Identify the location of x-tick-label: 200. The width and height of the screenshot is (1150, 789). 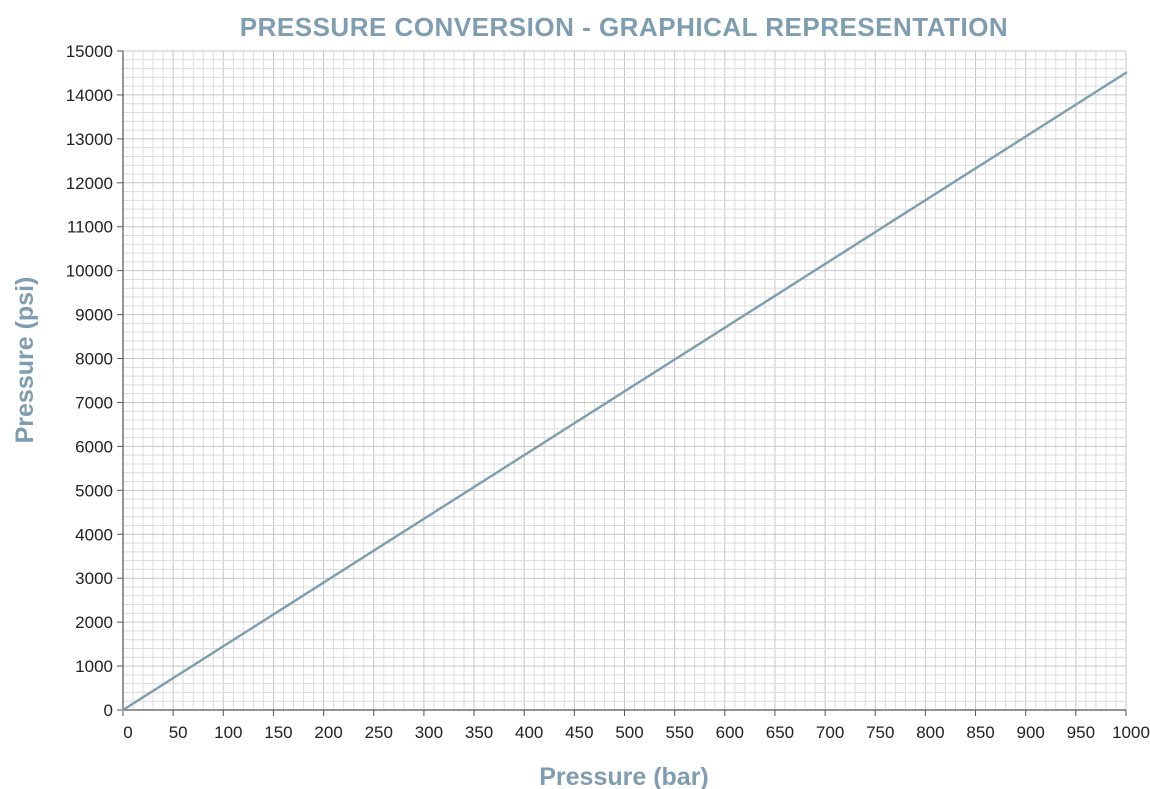
(328, 732).